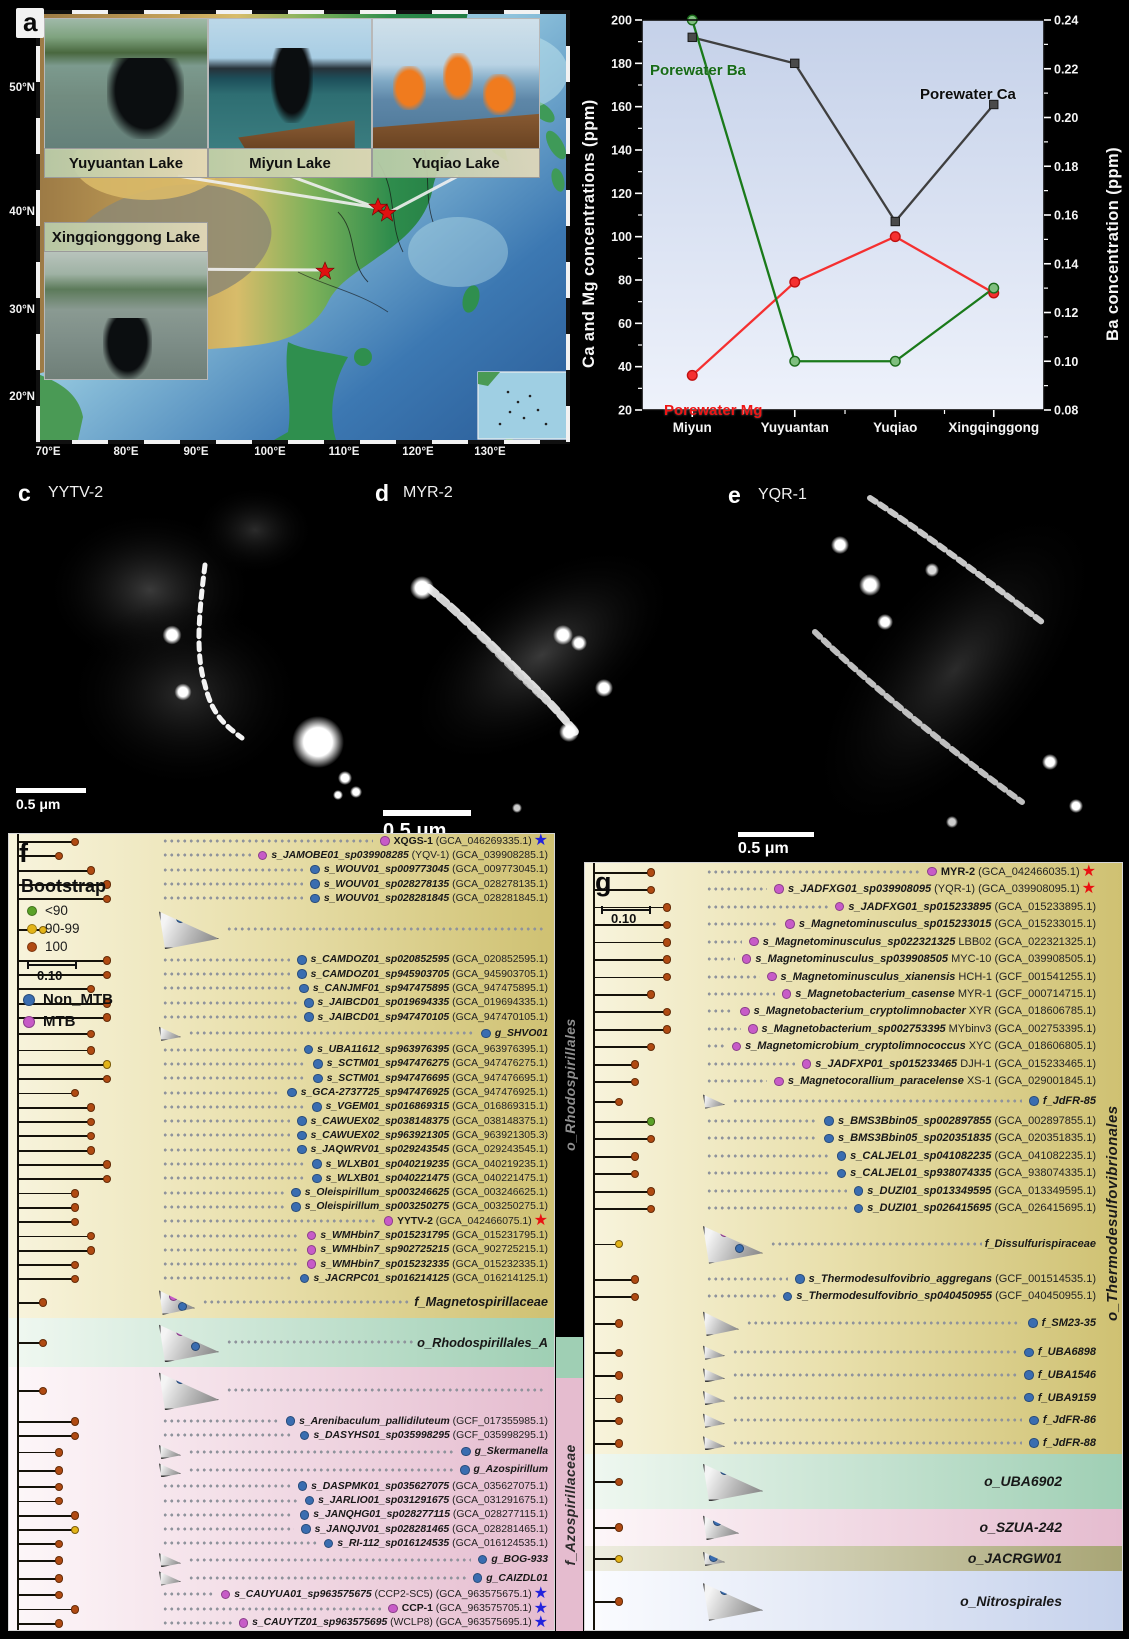 The height and width of the screenshot is (1639, 1129). What do you see at coordinates (380, 1135) in the screenshot?
I see `taxon-label: s_CAWUEX02_sp963921305` at bounding box center [380, 1135].